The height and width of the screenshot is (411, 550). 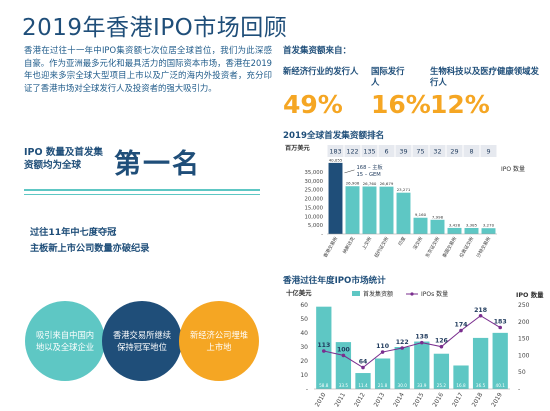 I want to click on rank-block: IPO 数量及首发集资额均为全球 第一名, so click(x=154, y=162).